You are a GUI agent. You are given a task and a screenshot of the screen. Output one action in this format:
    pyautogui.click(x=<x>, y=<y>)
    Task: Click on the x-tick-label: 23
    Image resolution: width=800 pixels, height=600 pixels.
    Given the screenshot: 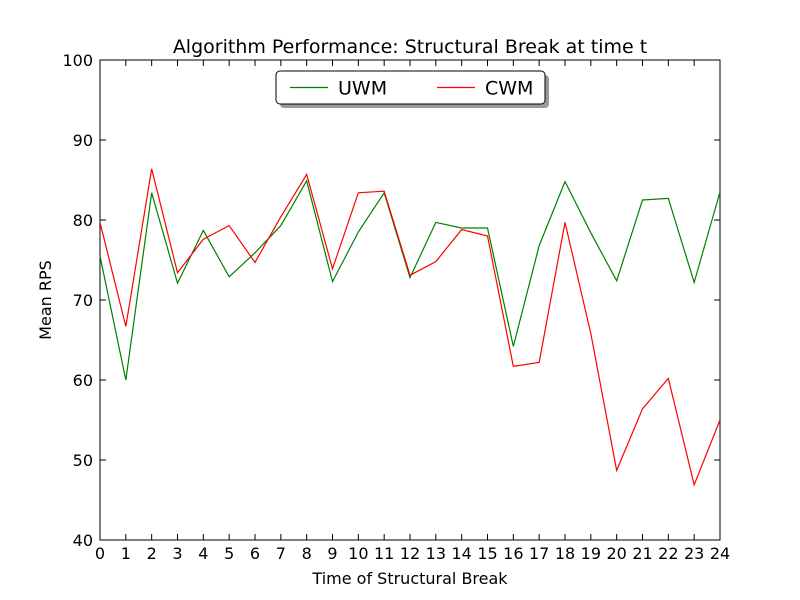 What is the action you would take?
    pyautogui.click(x=694, y=553)
    